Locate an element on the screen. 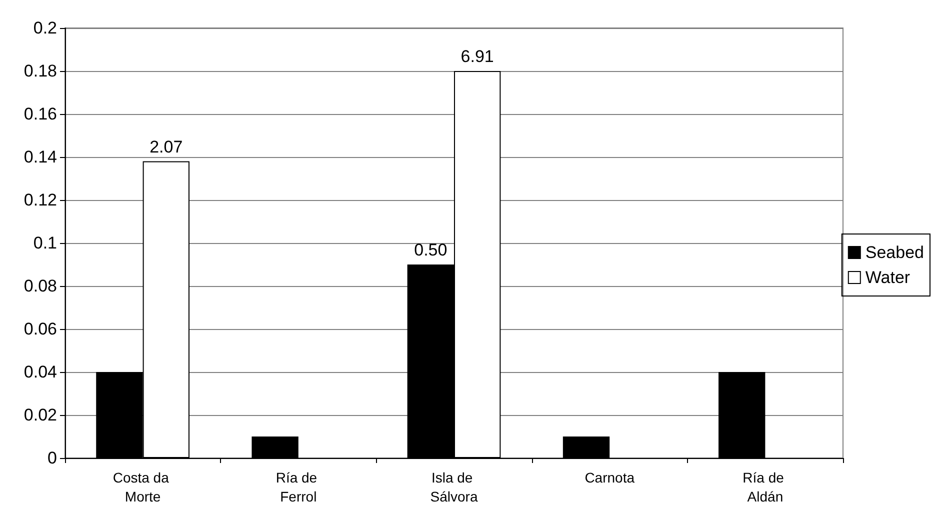 The image size is (934, 530). y-tick-label: 0.2 is located at coordinates (45, 28).